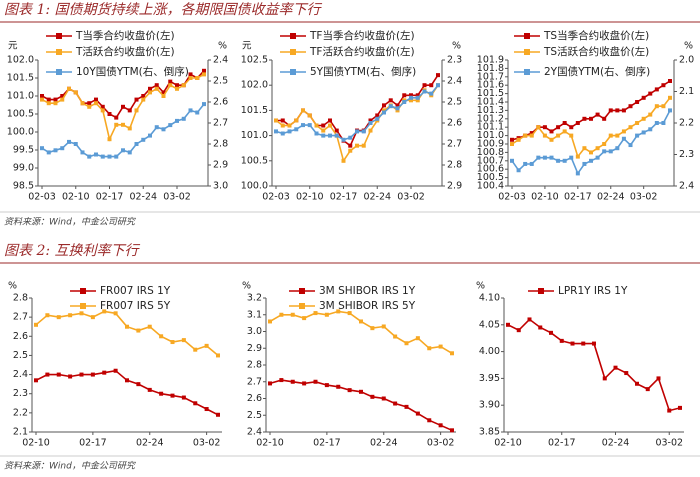 The height and width of the screenshot is (477, 700). I want to click on y2-tick-label: 2.8, so click(454, 165).